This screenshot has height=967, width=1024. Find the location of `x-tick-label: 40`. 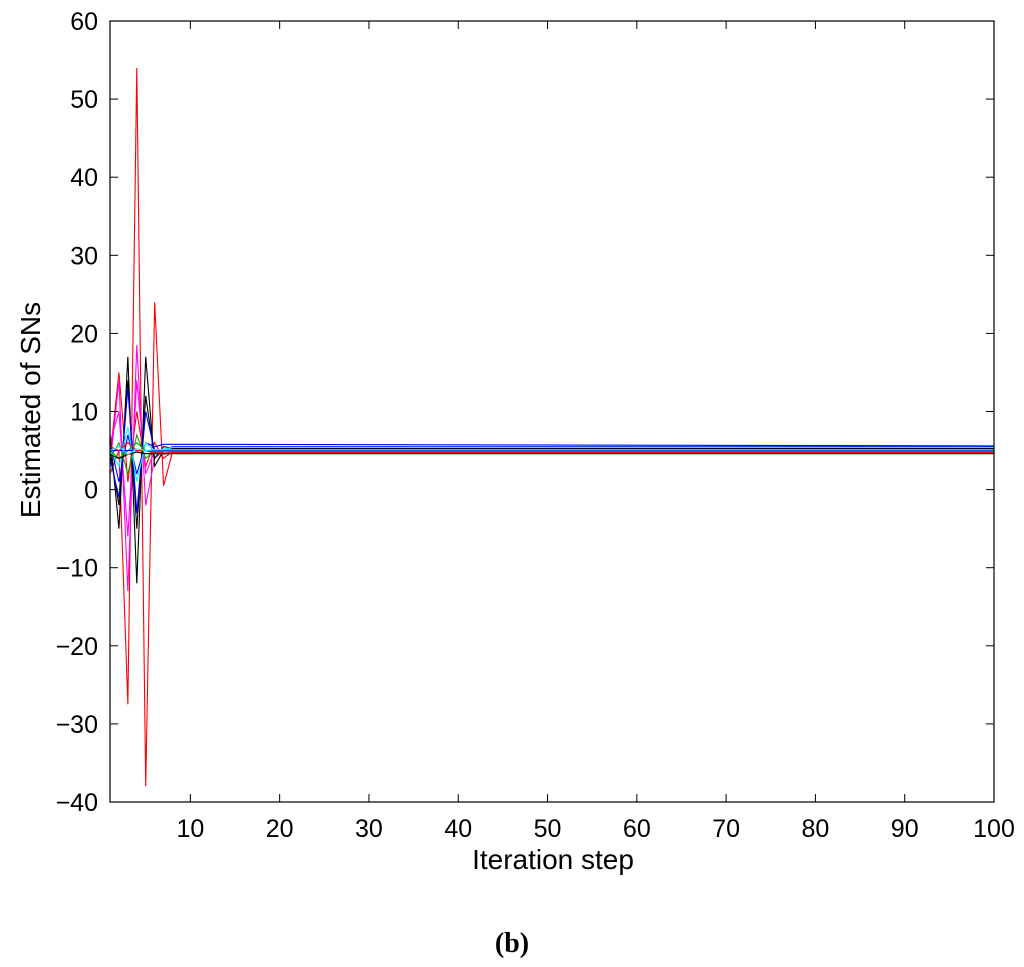

x-tick-label: 40 is located at coordinates (458, 829).